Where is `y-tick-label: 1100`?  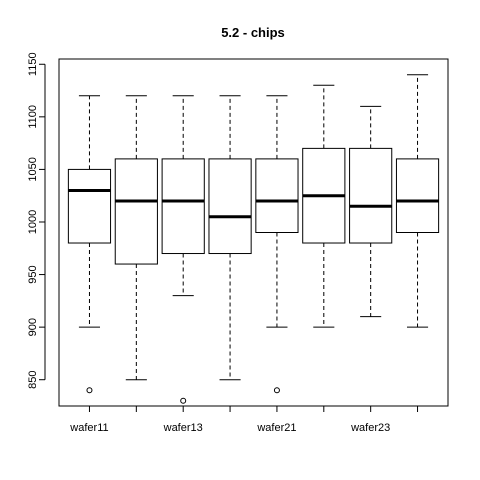
y-tick-label: 1100 is located at coordinates (33, 117).